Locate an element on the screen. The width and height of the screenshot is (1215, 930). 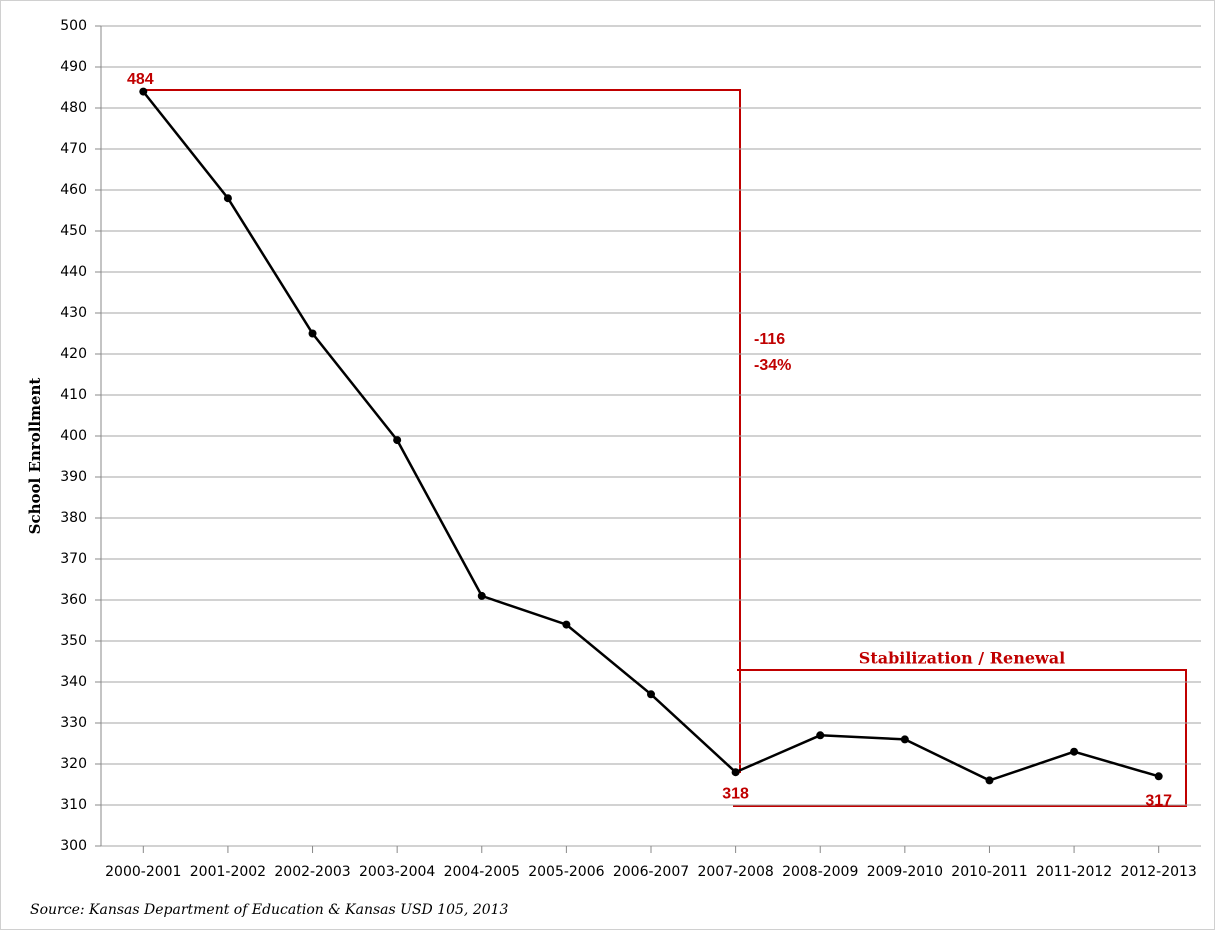
x-tick-label: 2007-2008 is located at coordinates (735, 872).